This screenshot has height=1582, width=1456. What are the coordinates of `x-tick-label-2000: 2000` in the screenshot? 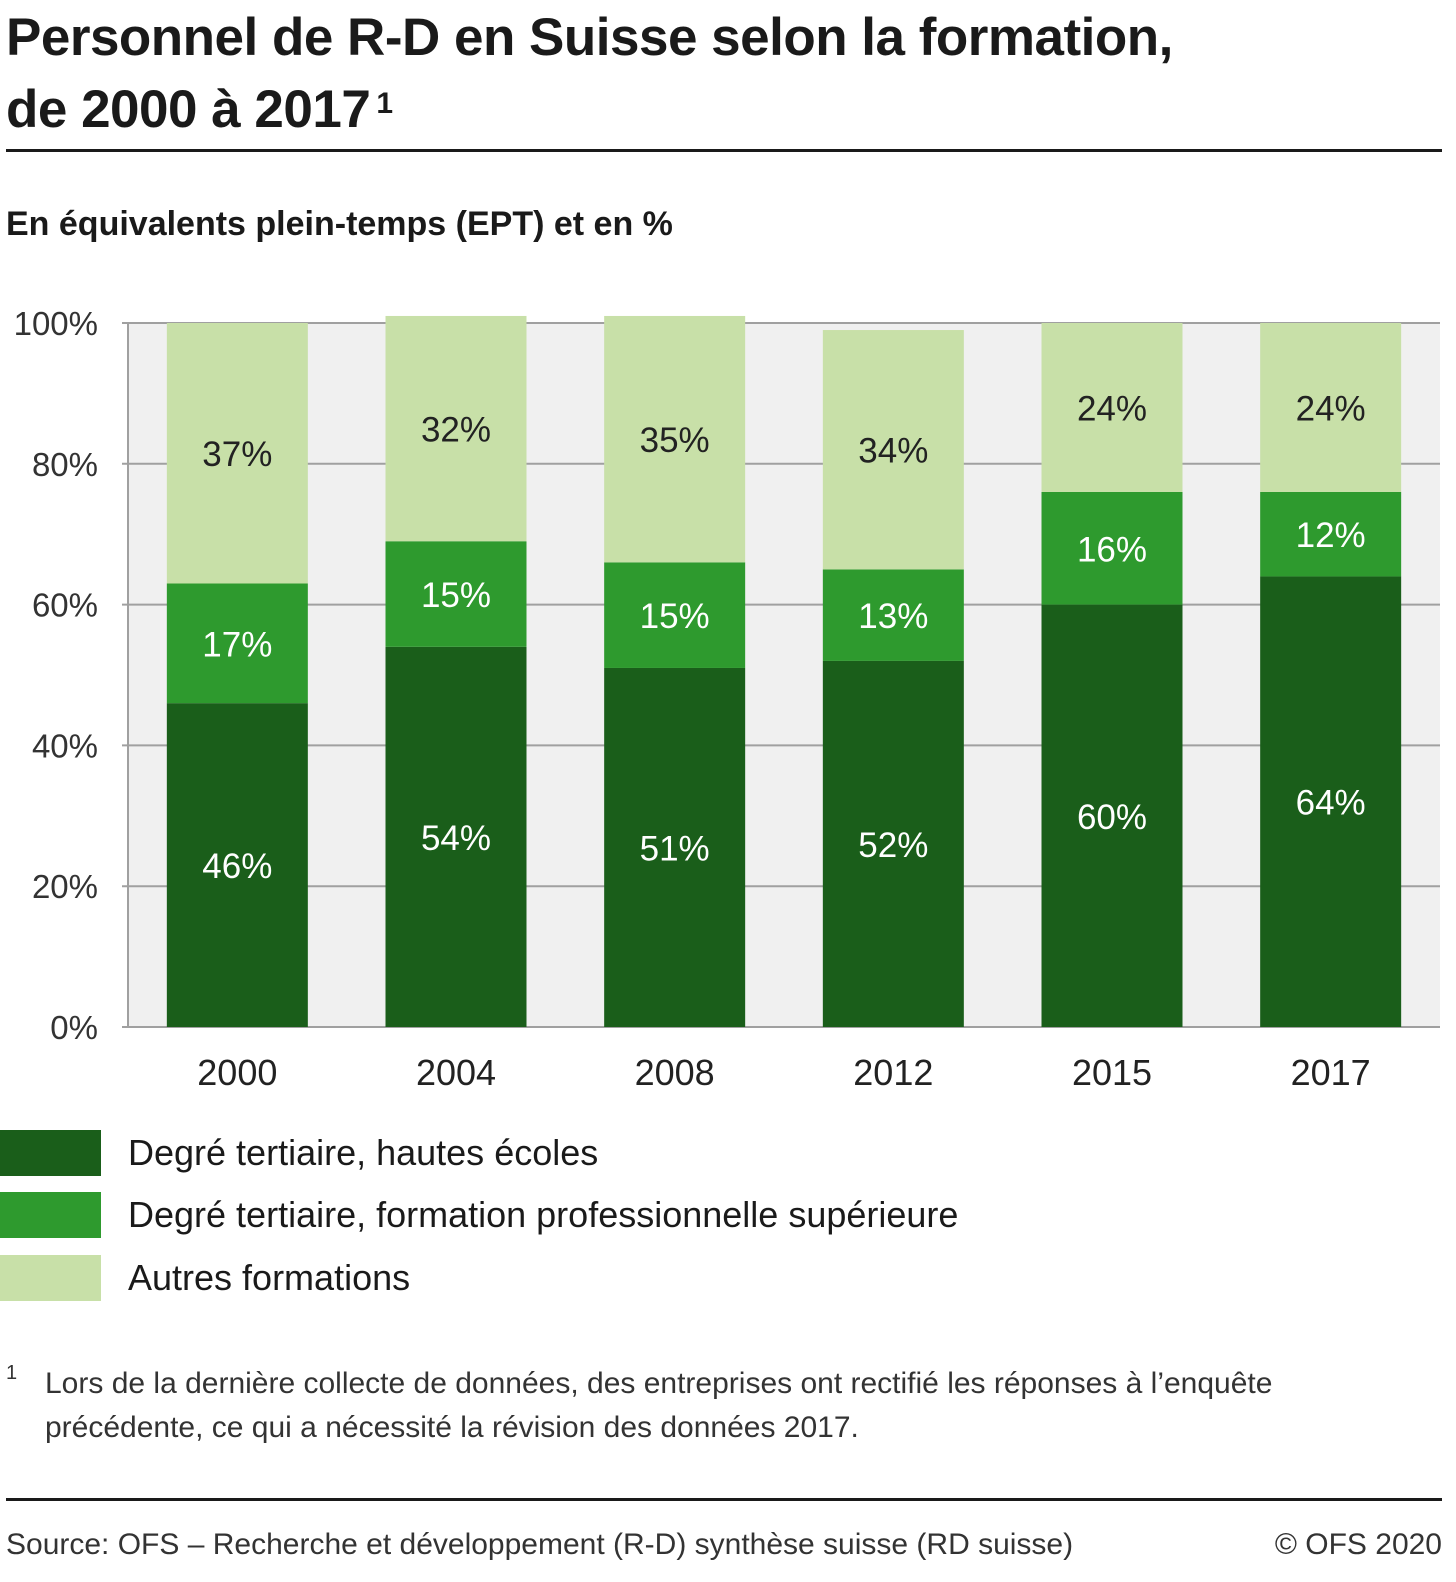 It's located at (237, 1072).